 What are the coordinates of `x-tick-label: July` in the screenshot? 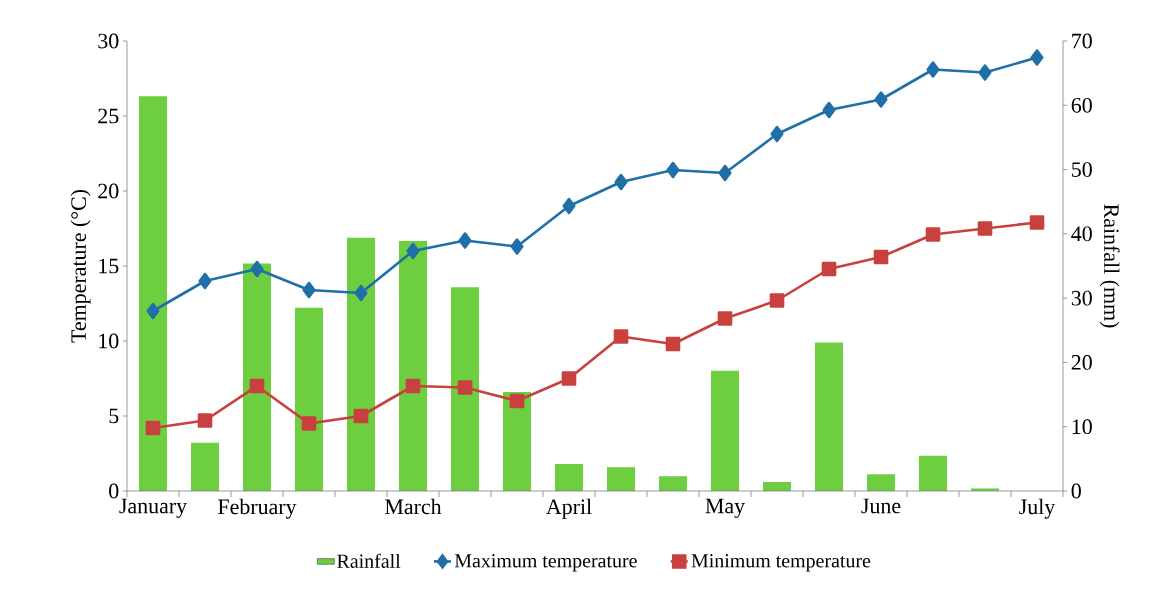 It's located at (1037, 508).